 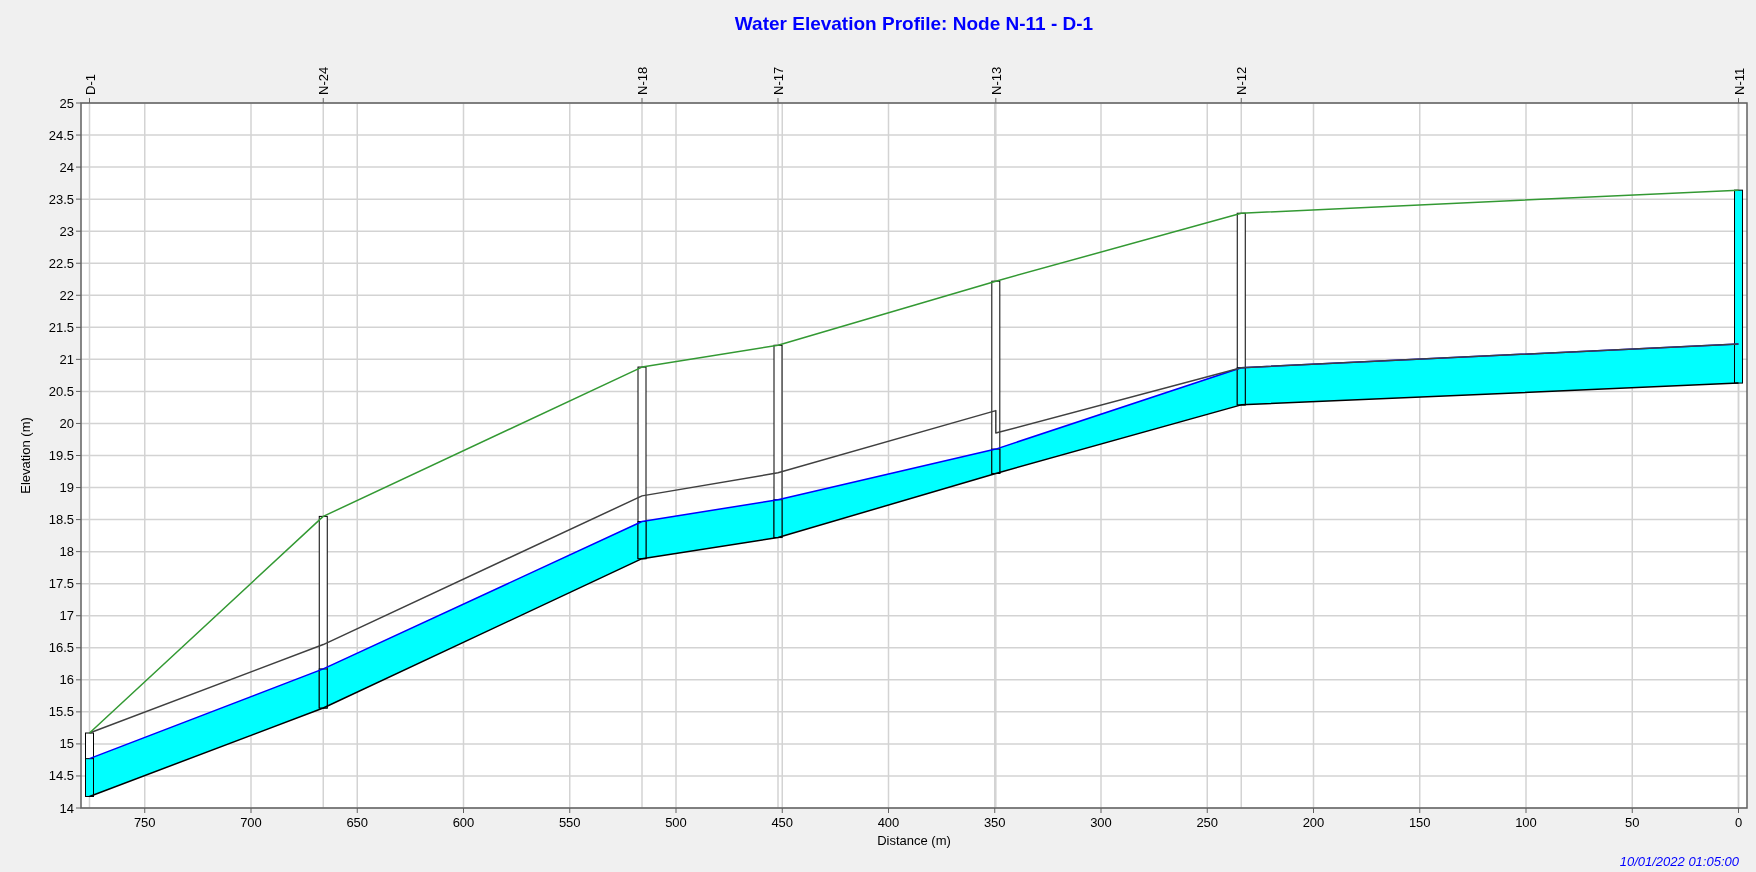 What do you see at coordinates (66, 423) in the screenshot?
I see `y-tick-label: 20` at bounding box center [66, 423].